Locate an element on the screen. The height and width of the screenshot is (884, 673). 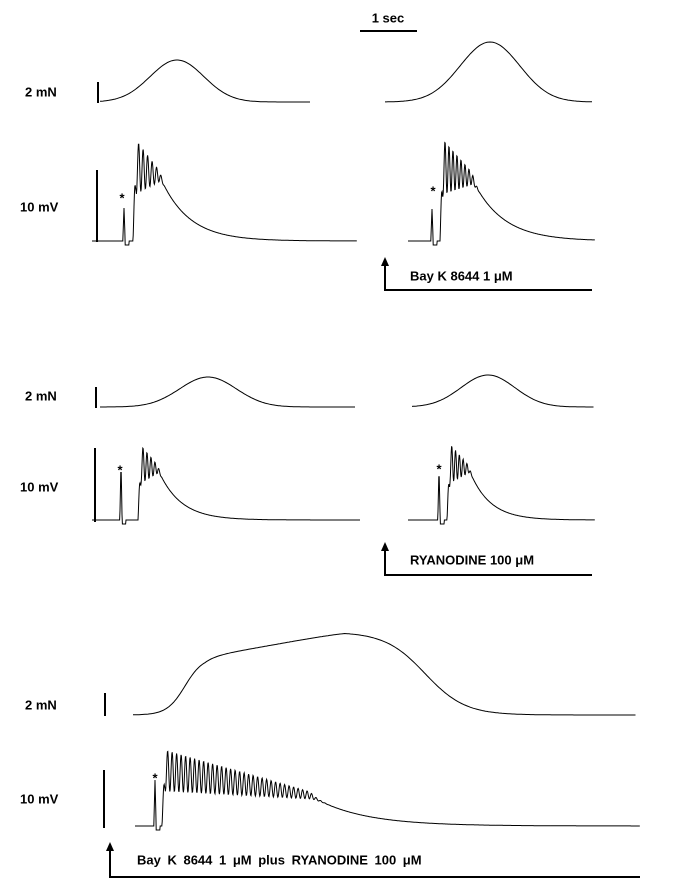
drug-label: Bay K 8644 1 μM is located at coordinates (461, 275).